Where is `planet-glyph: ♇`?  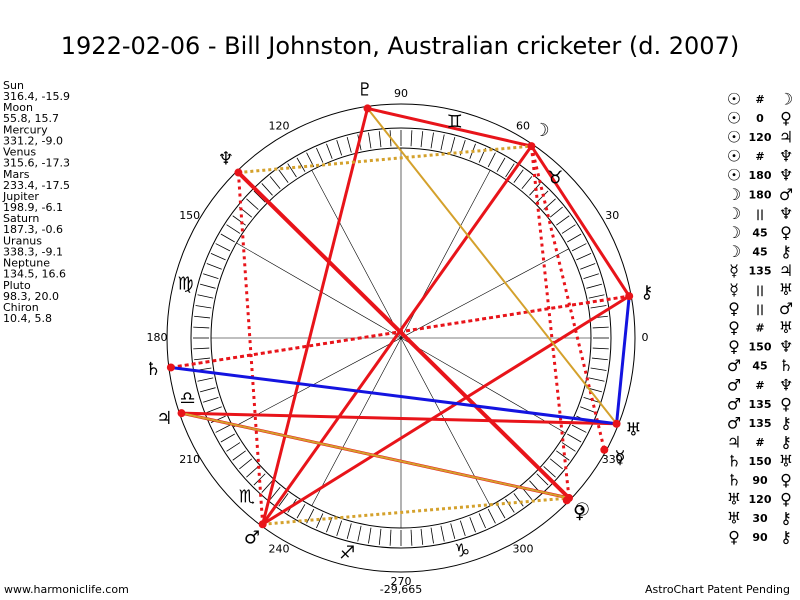
planet-glyph: ♇ is located at coordinates (365, 90).